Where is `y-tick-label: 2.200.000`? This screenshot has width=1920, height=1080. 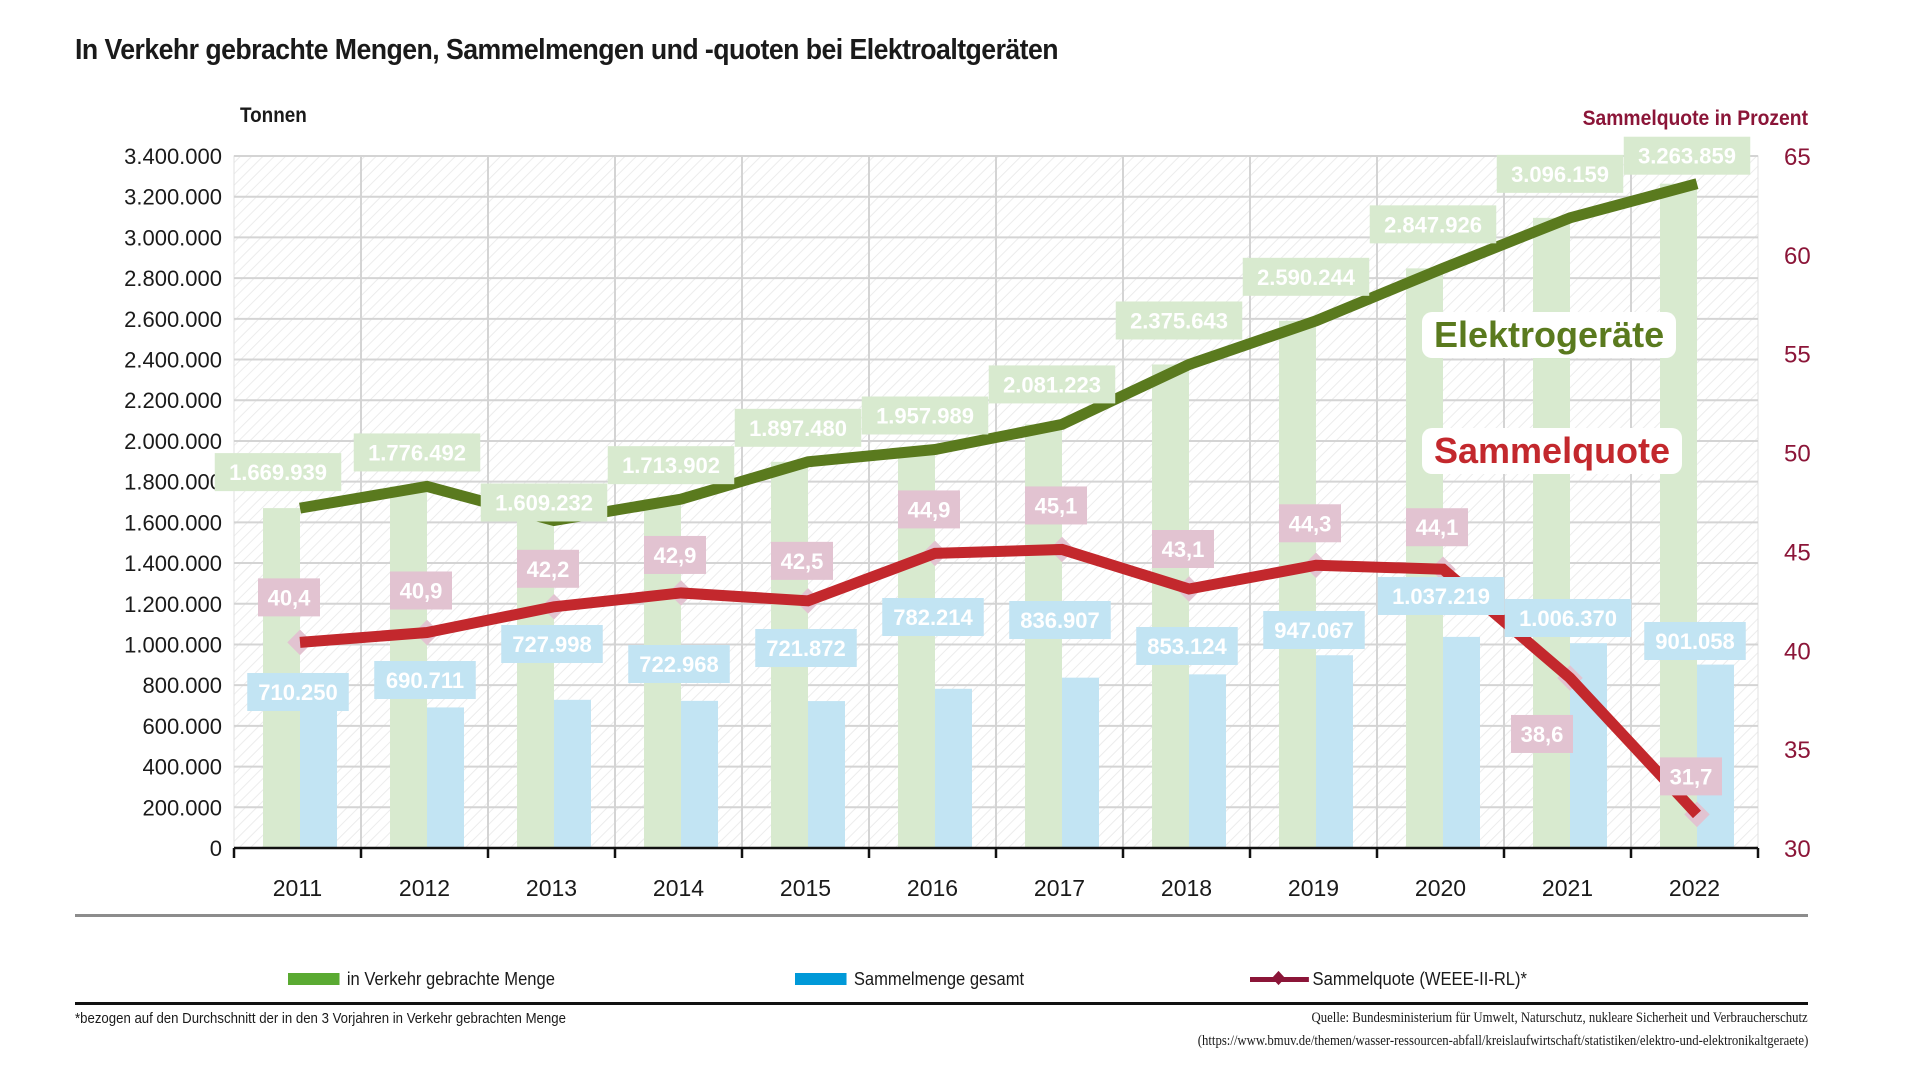
y-tick-label: 2.200.000 is located at coordinates (173, 400).